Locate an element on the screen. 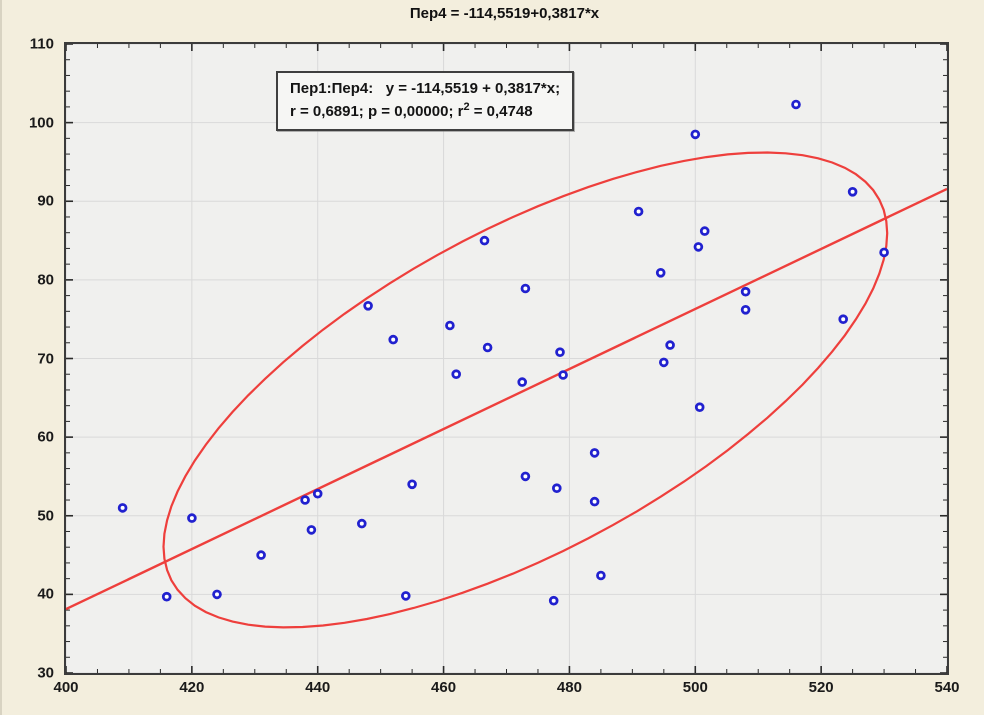  x-tick-label: 540 is located at coordinates (947, 687).